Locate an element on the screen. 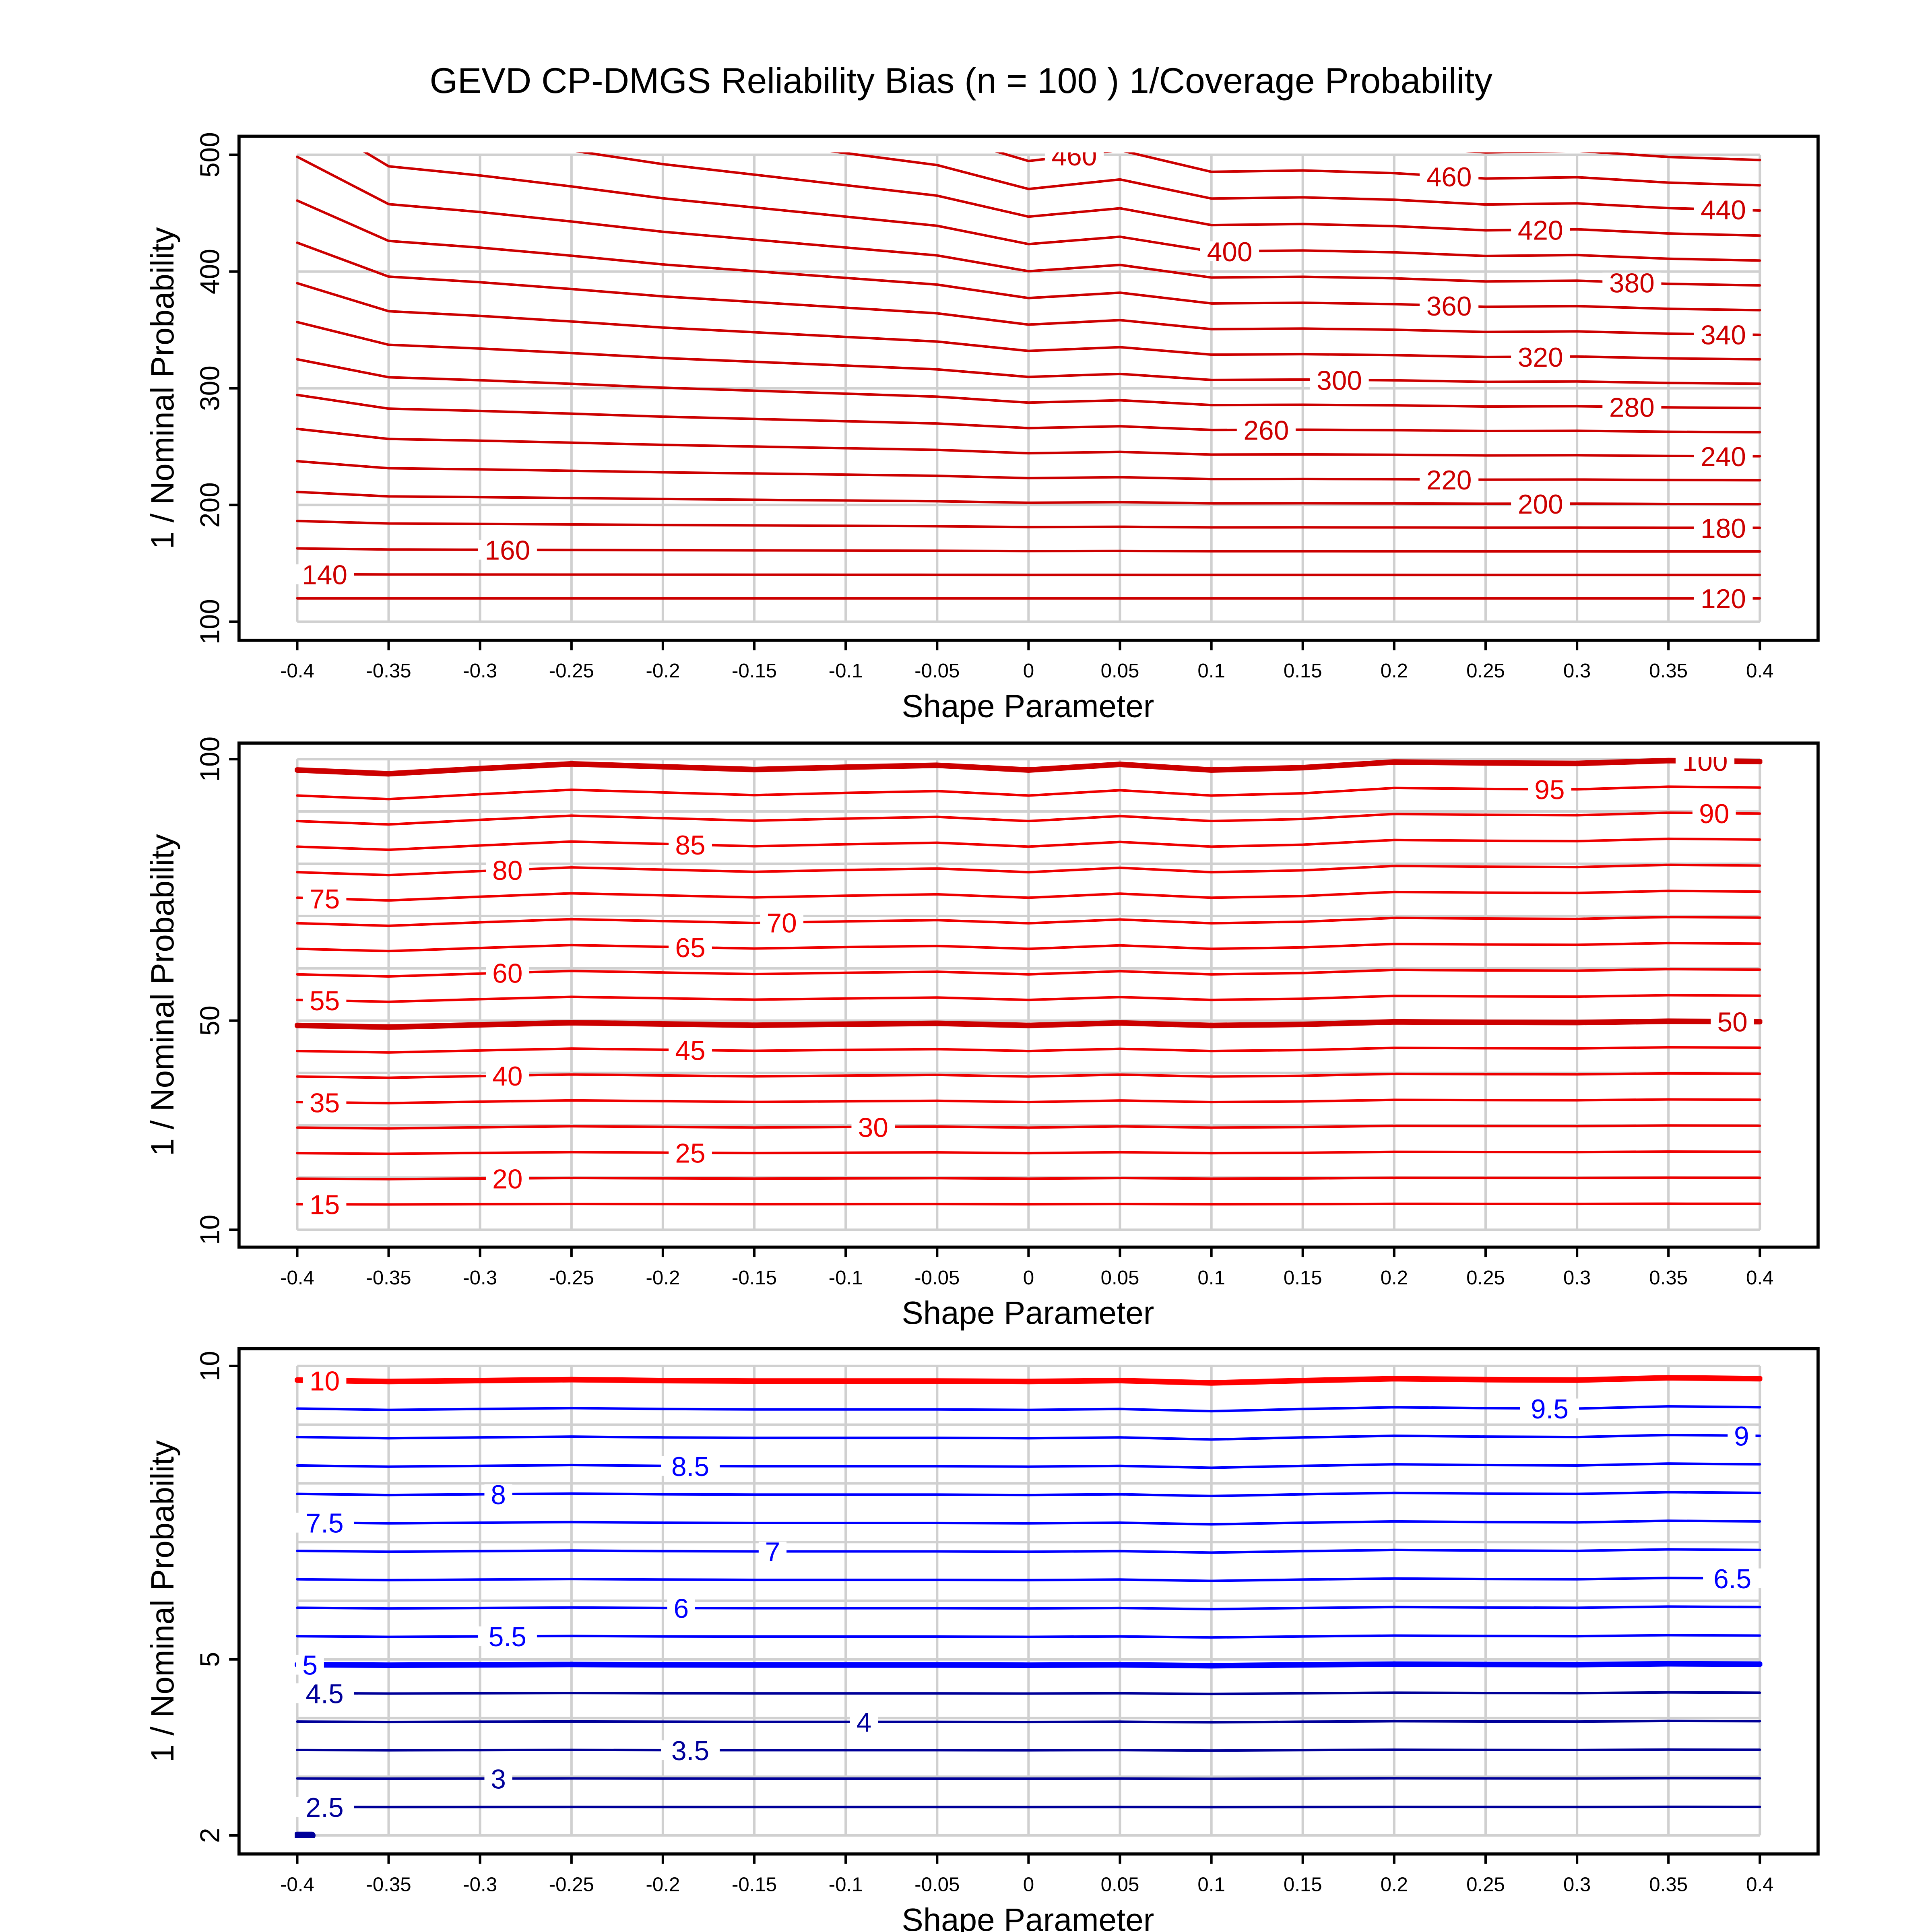  contour-label: 140 is located at coordinates (324, 575).